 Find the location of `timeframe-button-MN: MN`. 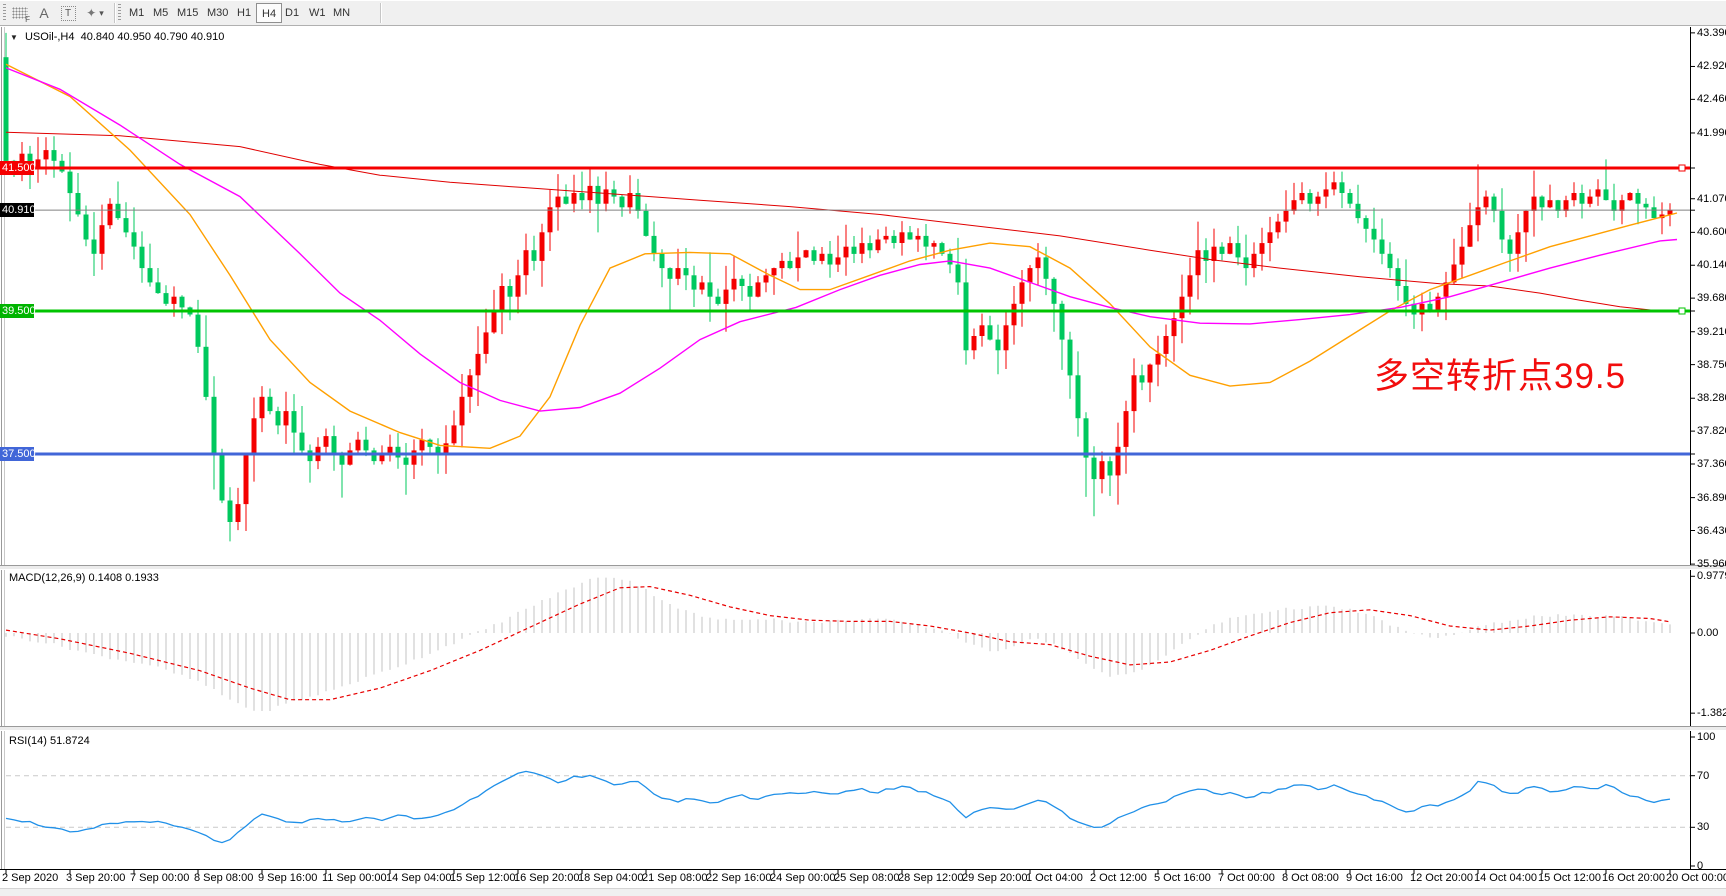

timeframe-button-MN: MN is located at coordinates (342, 13).